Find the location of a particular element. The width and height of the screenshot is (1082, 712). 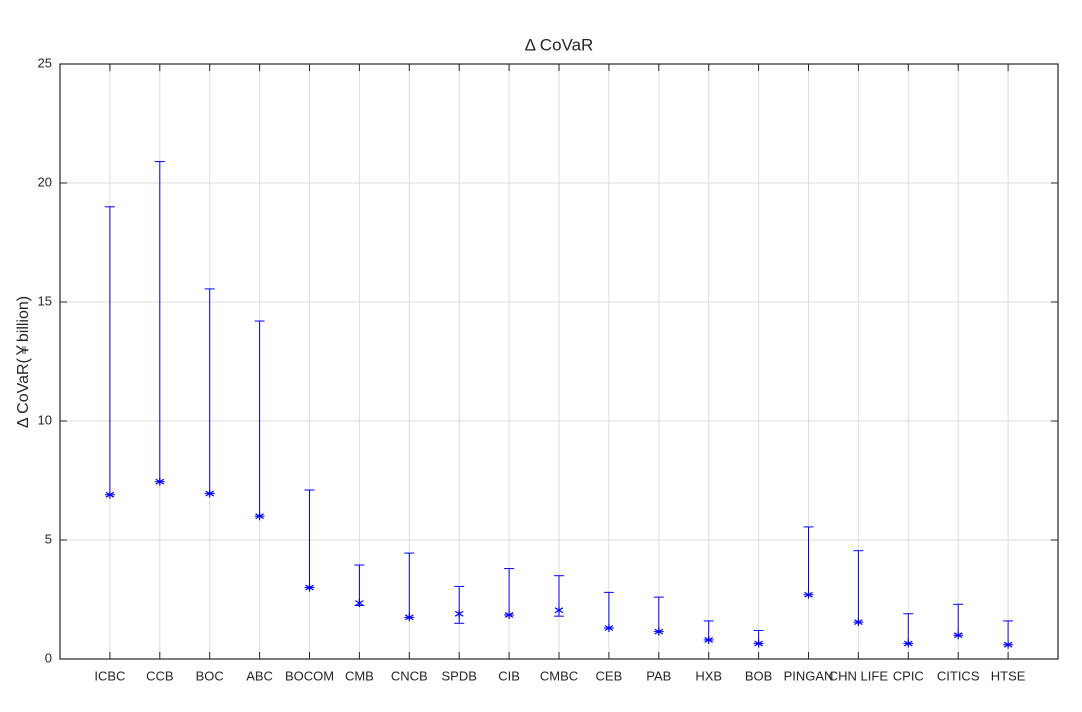

y-tick-label: 25 is located at coordinates (45, 62).